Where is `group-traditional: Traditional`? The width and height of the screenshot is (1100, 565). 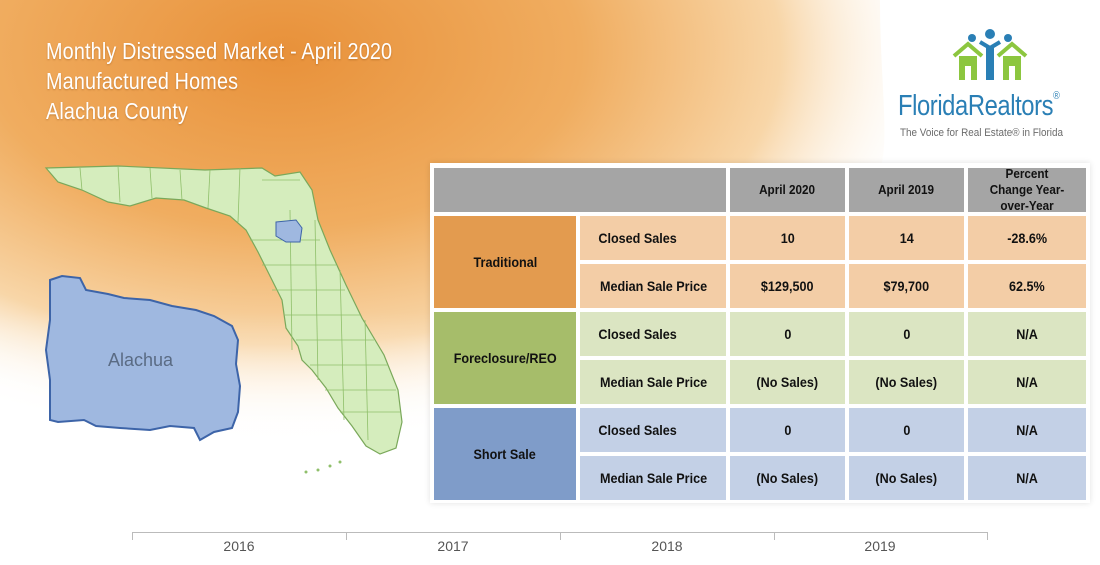
group-traditional: Traditional is located at coordinates (505, 262).